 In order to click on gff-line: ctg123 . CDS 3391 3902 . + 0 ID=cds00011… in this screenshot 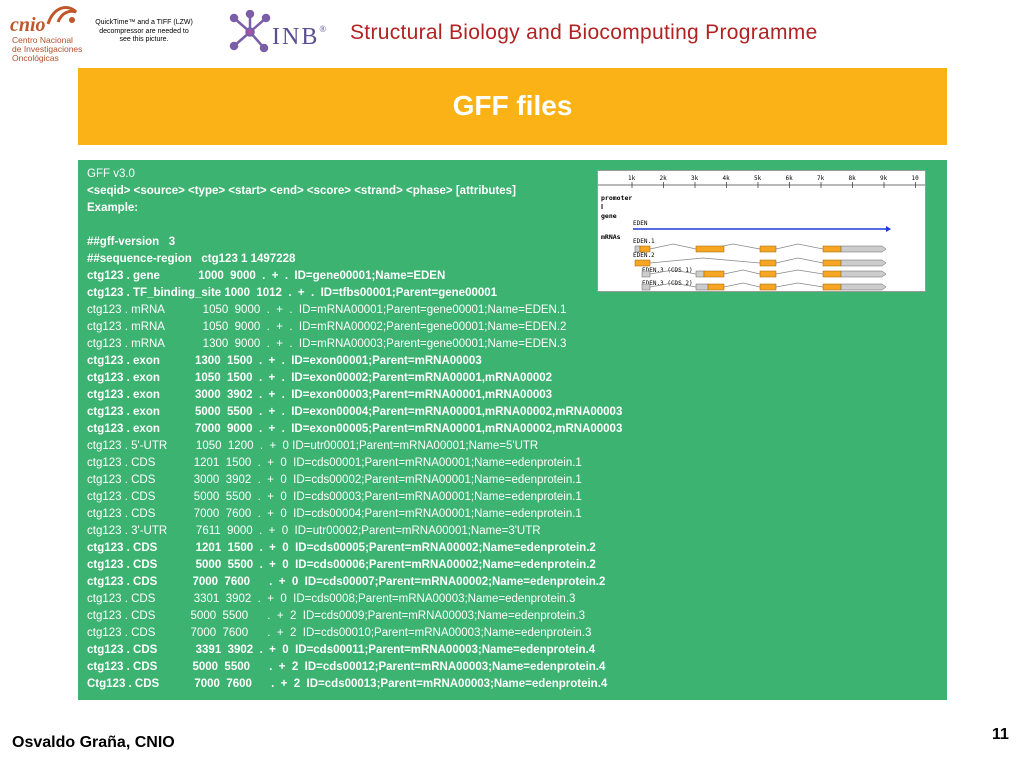, I will do `click(341, 650)`.